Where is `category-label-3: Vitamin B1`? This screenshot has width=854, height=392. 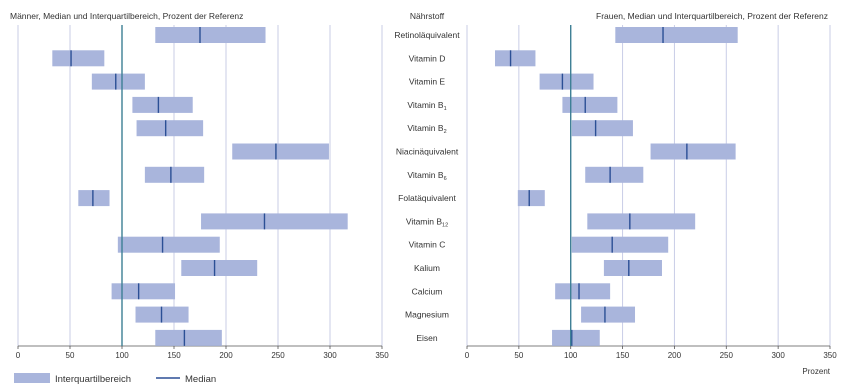
category-label-3: Vitamin B1 is located at coordinates (426, 106).